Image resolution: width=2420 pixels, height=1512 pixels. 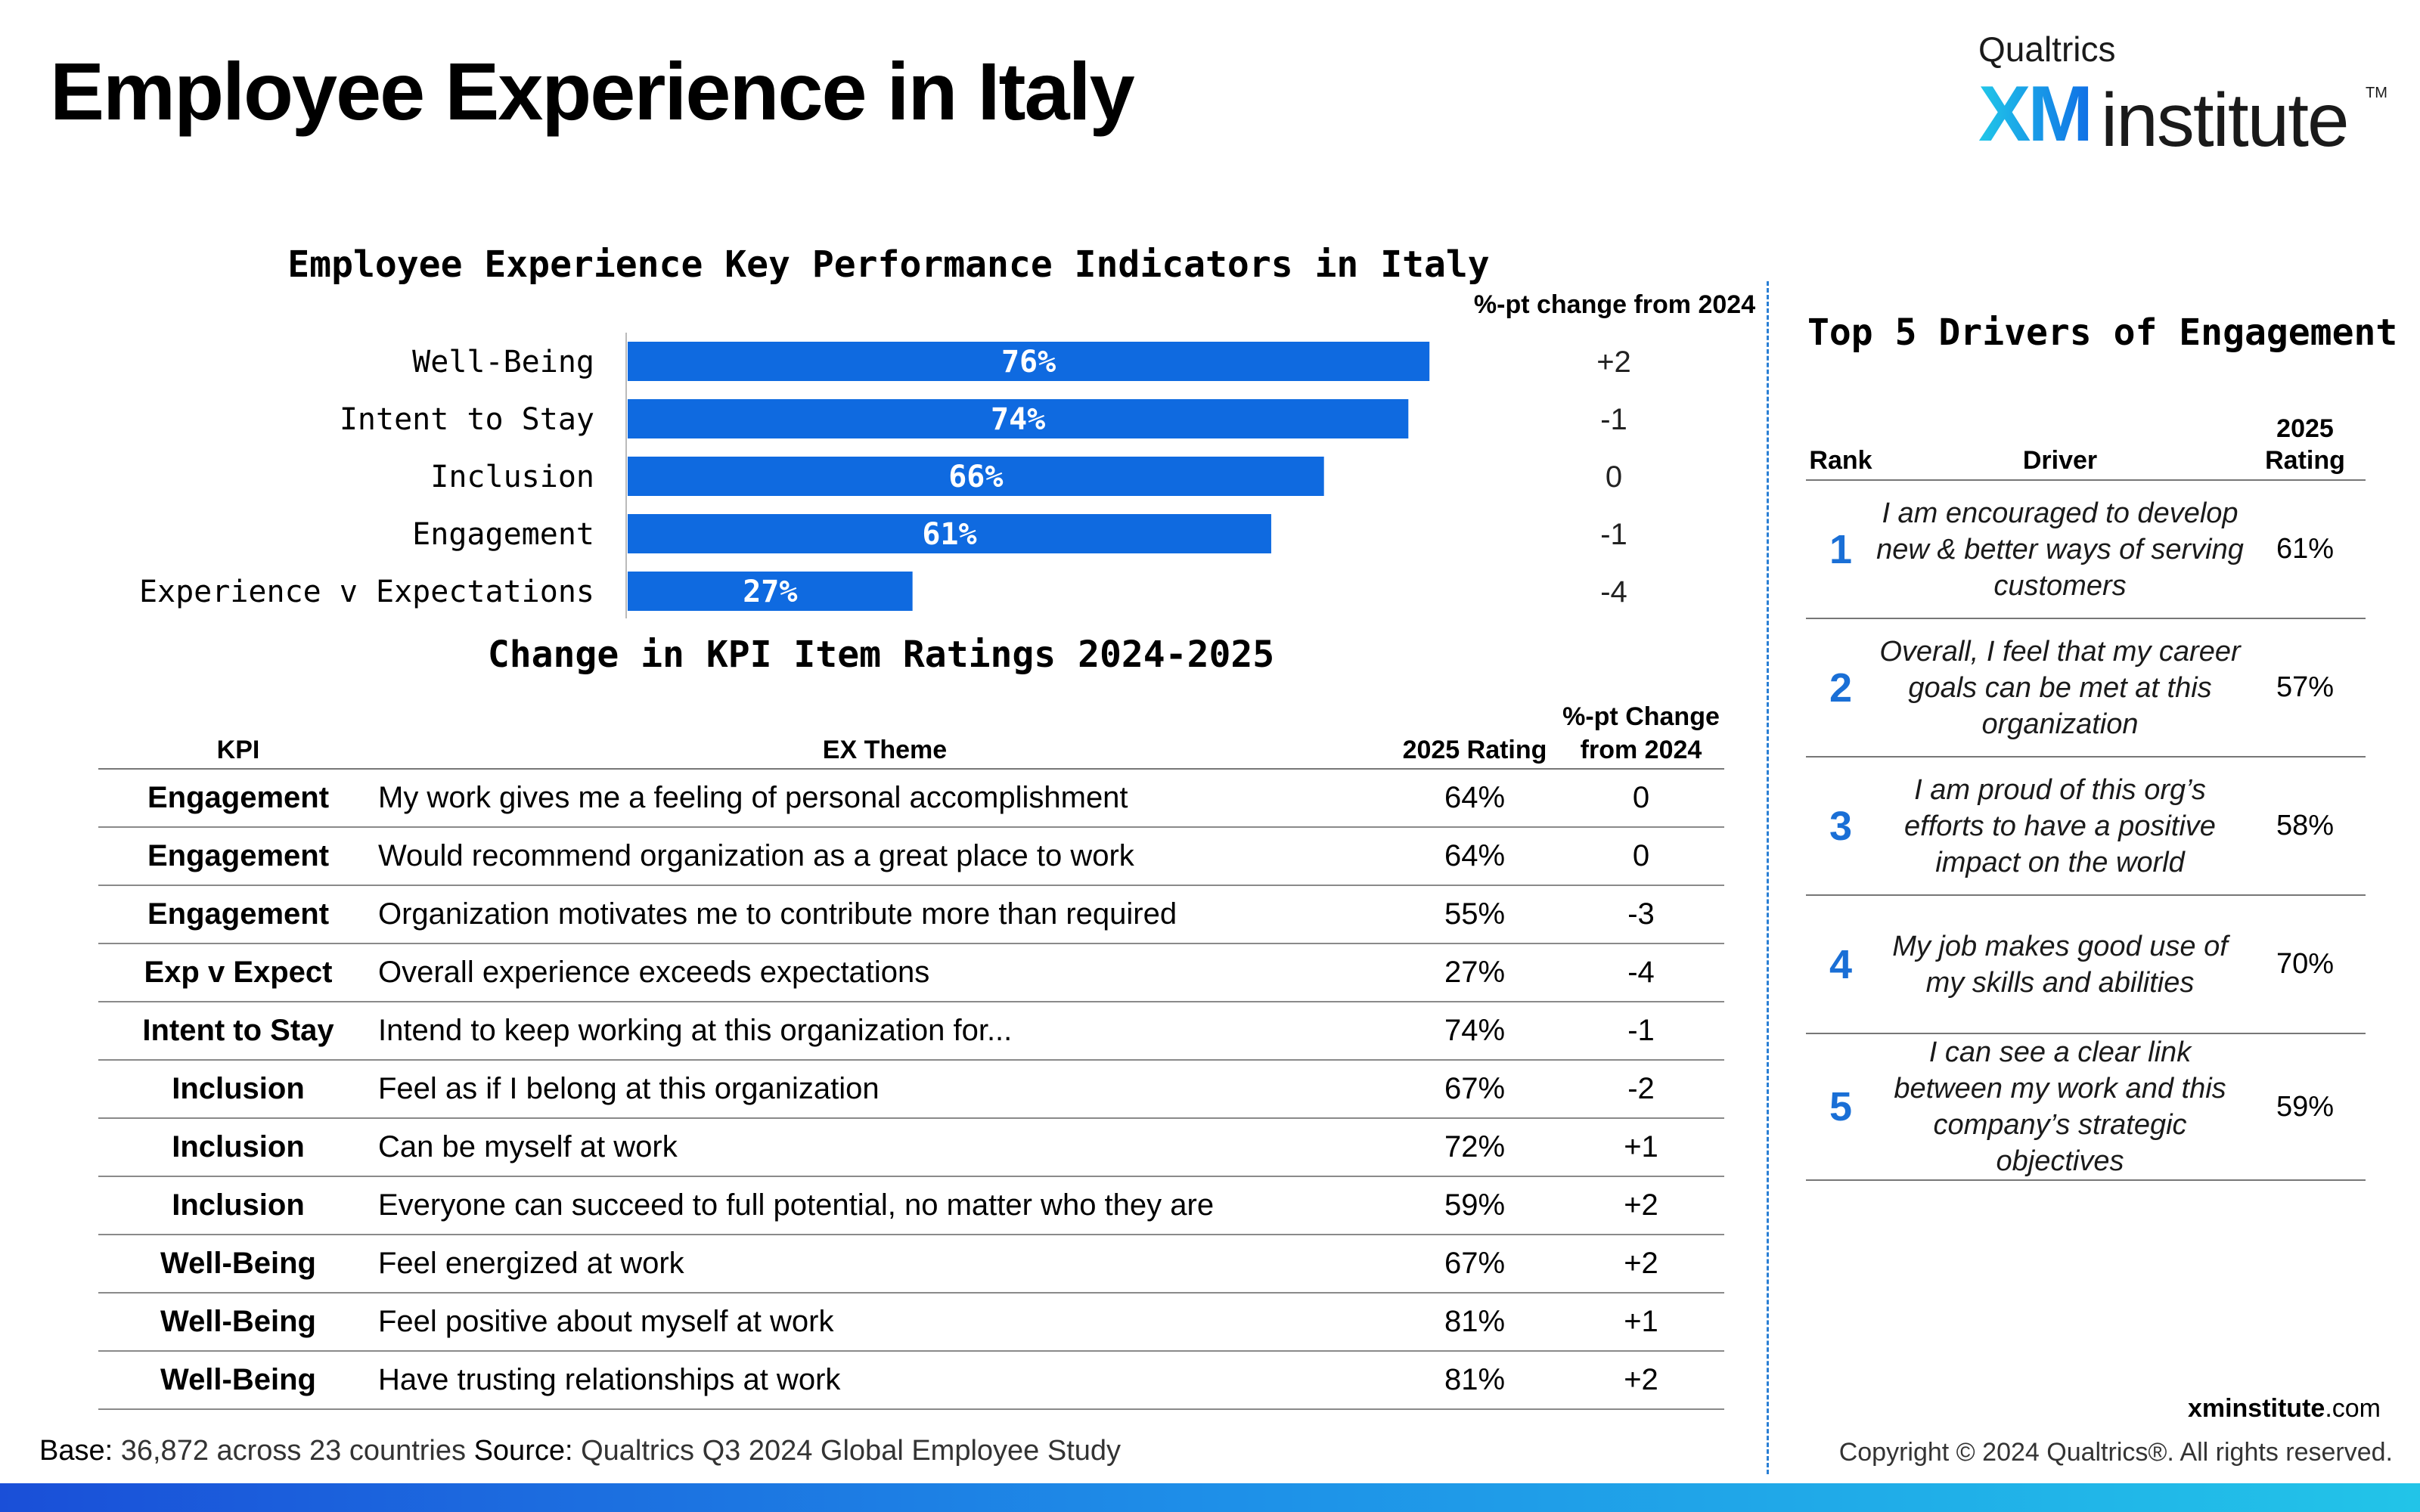 I want to click on rating-cell: 72%, so click(x=1475, y=1147).